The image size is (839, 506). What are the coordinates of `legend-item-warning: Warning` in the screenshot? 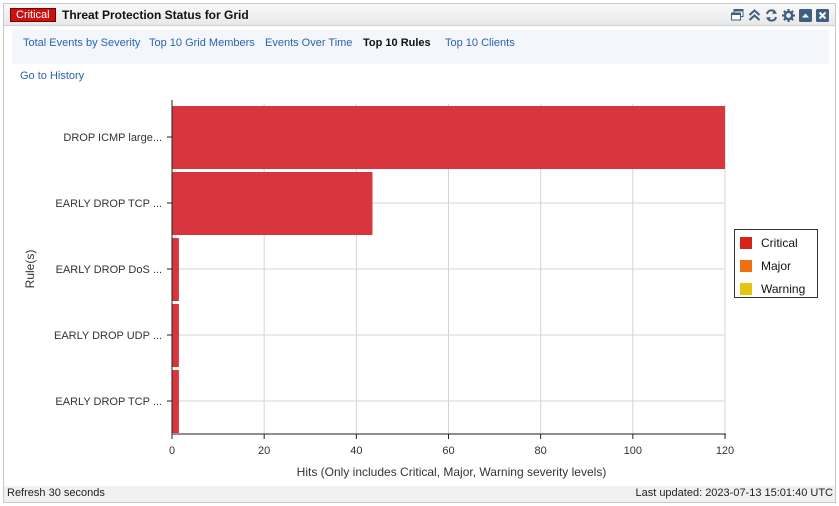 It's located at (772, 289).